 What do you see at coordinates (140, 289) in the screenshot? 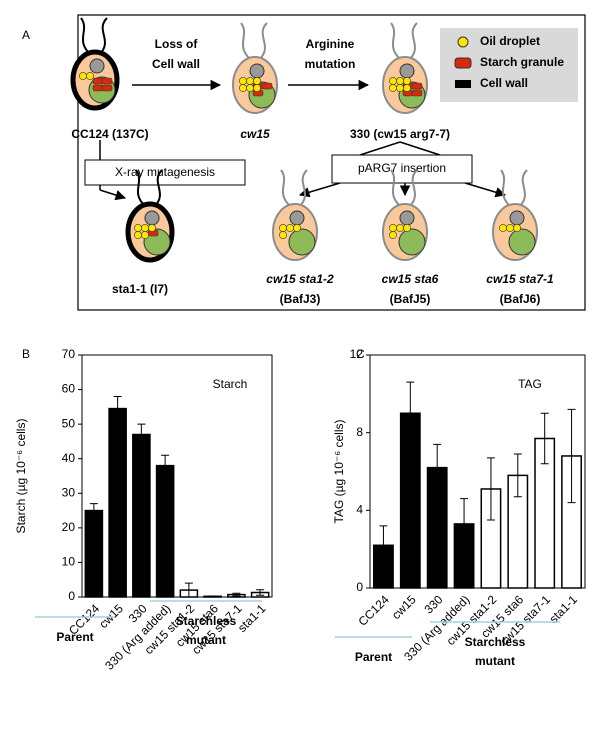
I see `strain-label: sta1-1 (I7)` at bounding box center [140, 289].